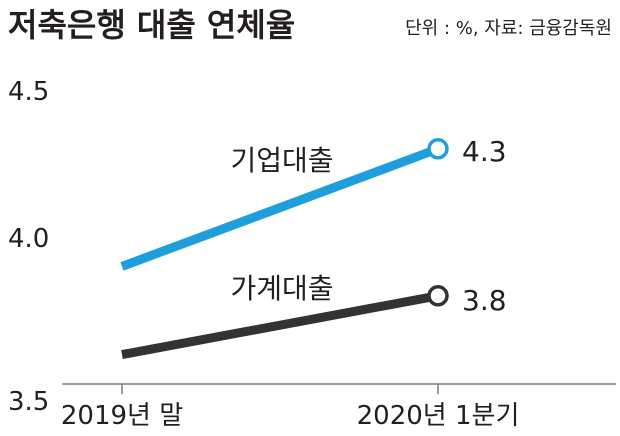 This screenshot has width=620, height=436. I want to click on series-label-corporate: 기업대출, so click(281, 160).